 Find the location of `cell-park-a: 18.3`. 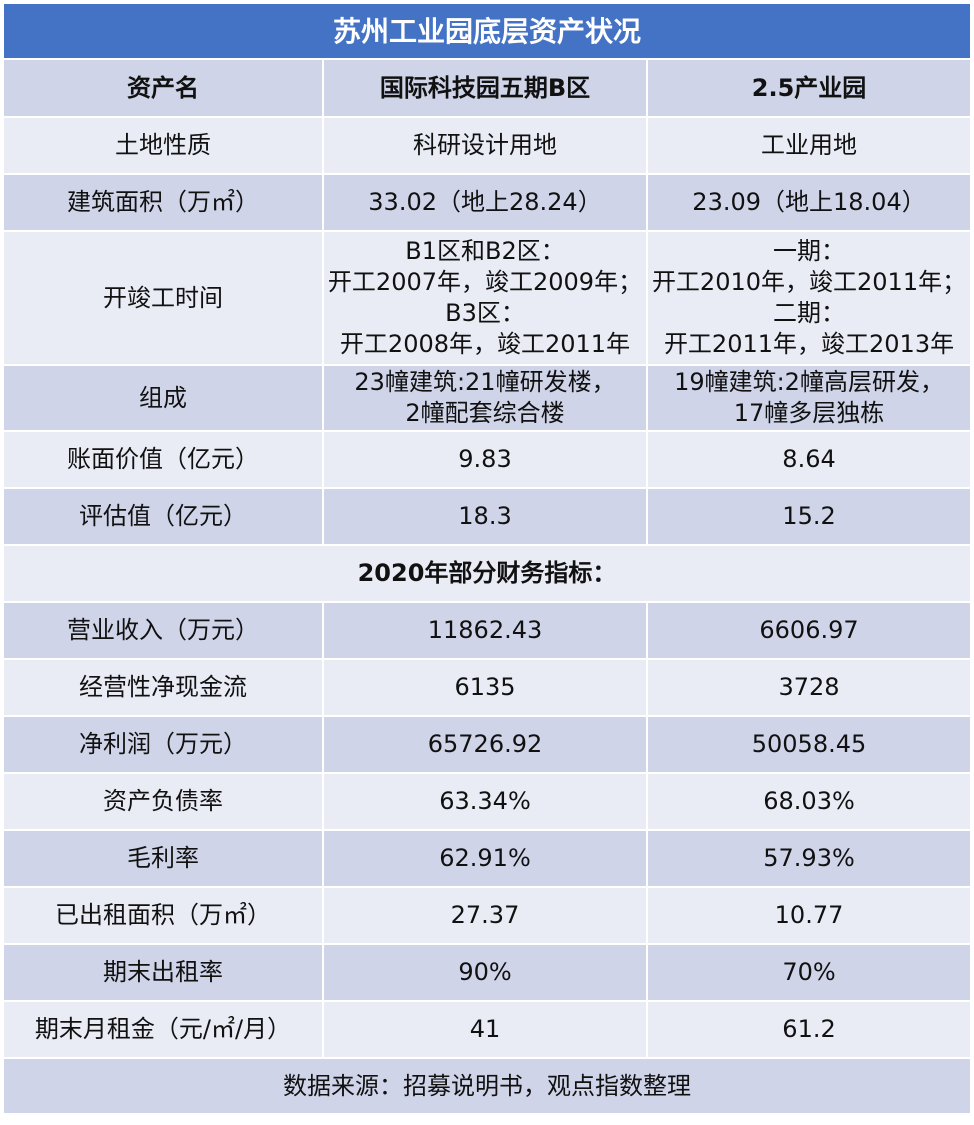

cell-park-a: 18.3 is located at coordinates (485, 516).